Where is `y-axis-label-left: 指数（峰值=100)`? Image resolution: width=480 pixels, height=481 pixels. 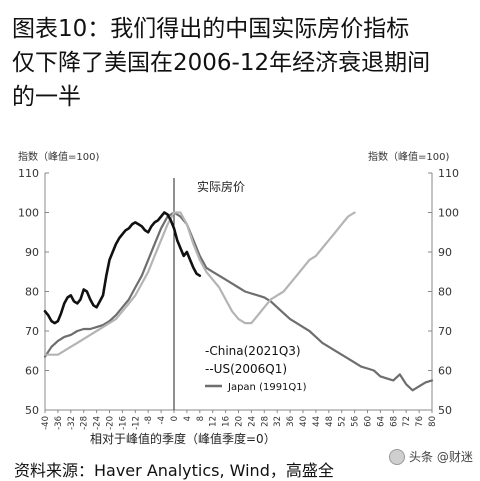 y-axis-label-left: 指数（峰值=100) is located at coordinates (58, 156).